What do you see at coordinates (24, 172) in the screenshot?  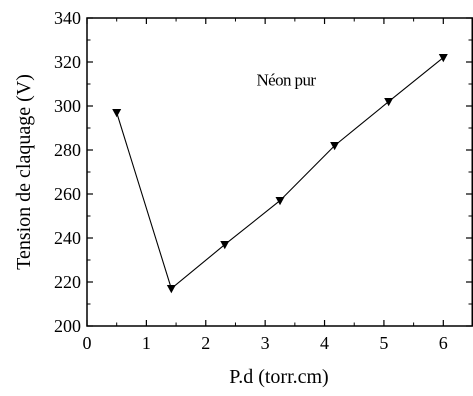 I see `y-axis-label: Tension de claquage (V)` at bounding box center [24, 172].